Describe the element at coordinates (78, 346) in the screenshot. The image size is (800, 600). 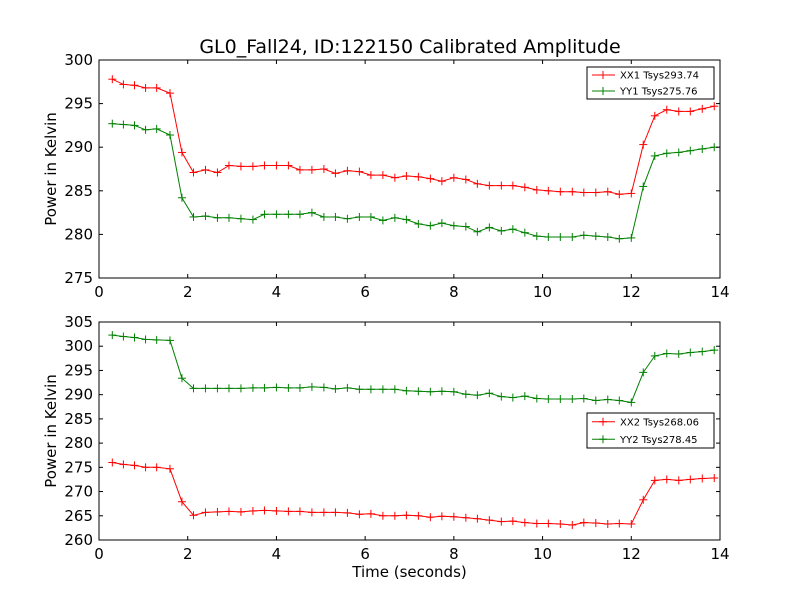
I see `y-tick-label: 300` at that location.